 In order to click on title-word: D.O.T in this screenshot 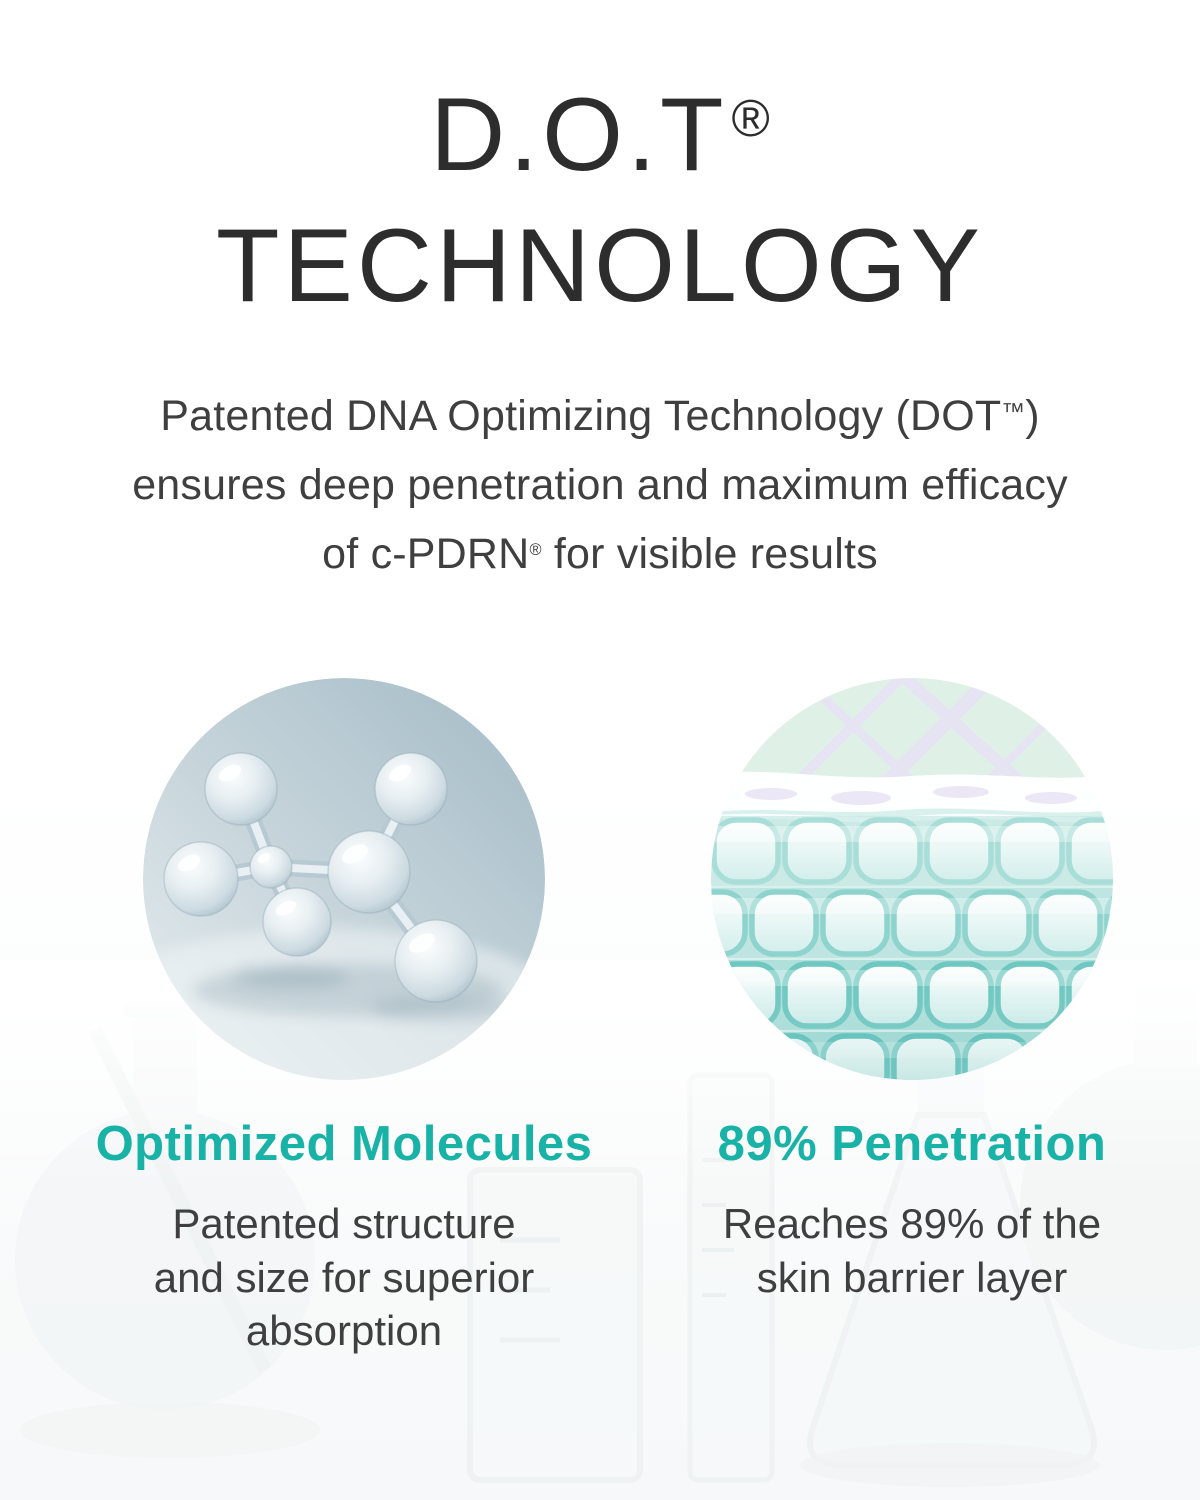, I will do `click(579, 135)`.